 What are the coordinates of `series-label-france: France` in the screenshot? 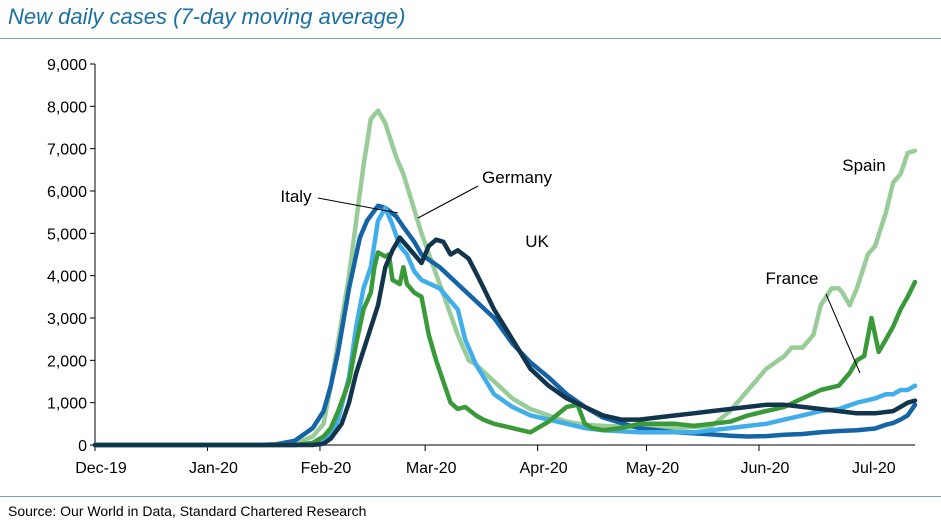 It's located at (792, 278).